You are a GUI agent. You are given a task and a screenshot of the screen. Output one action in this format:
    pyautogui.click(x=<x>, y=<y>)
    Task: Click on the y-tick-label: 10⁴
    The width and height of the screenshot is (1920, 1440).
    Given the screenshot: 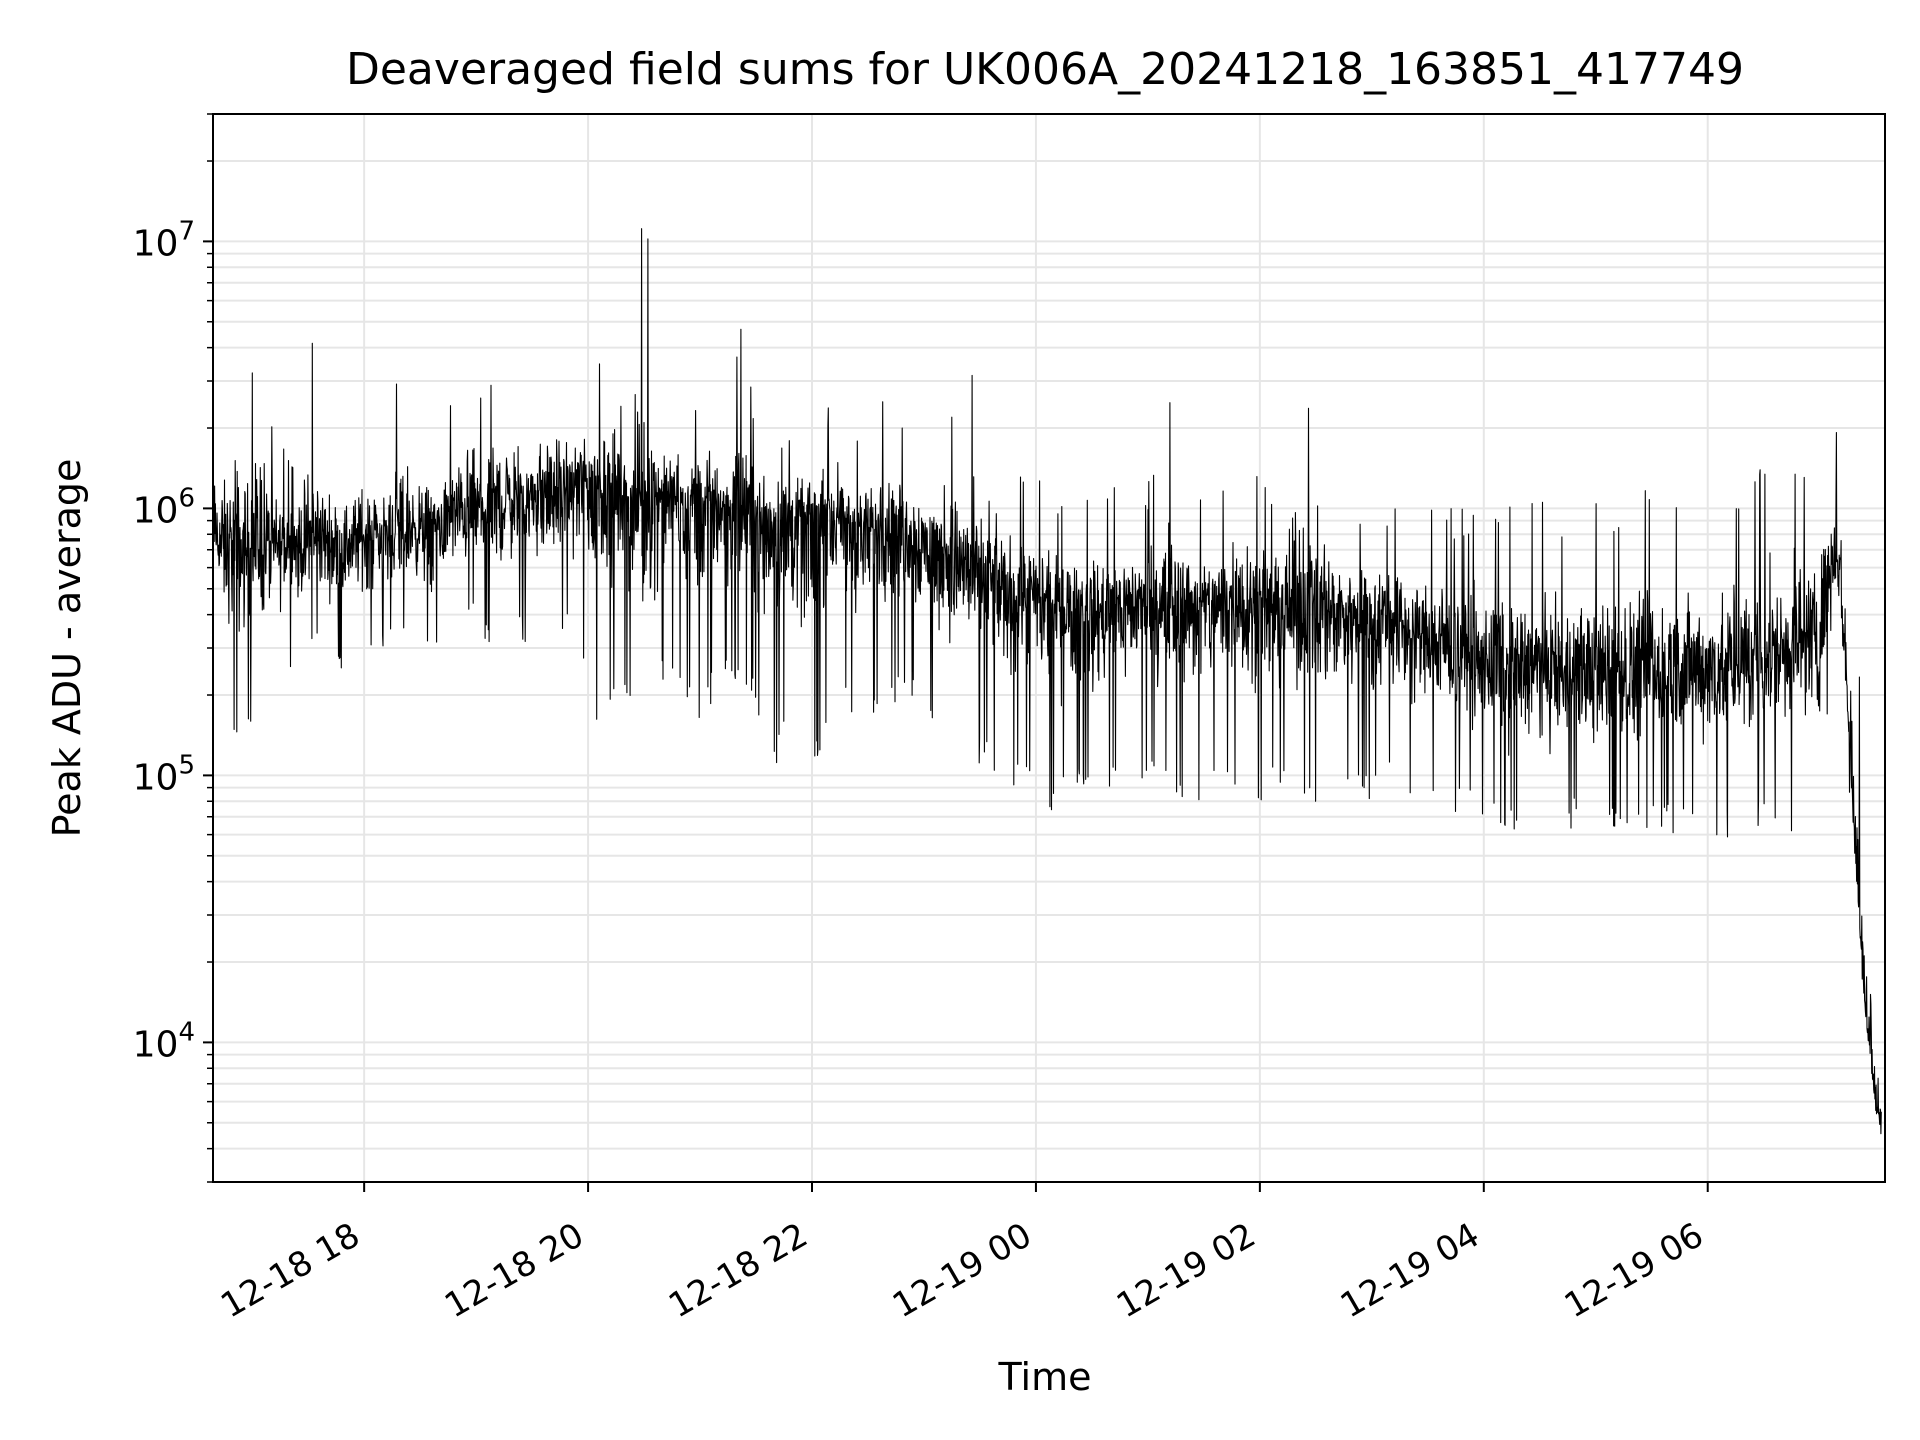 What is the action you would take?
    pyautogui.click(x=164, y=1041)
    